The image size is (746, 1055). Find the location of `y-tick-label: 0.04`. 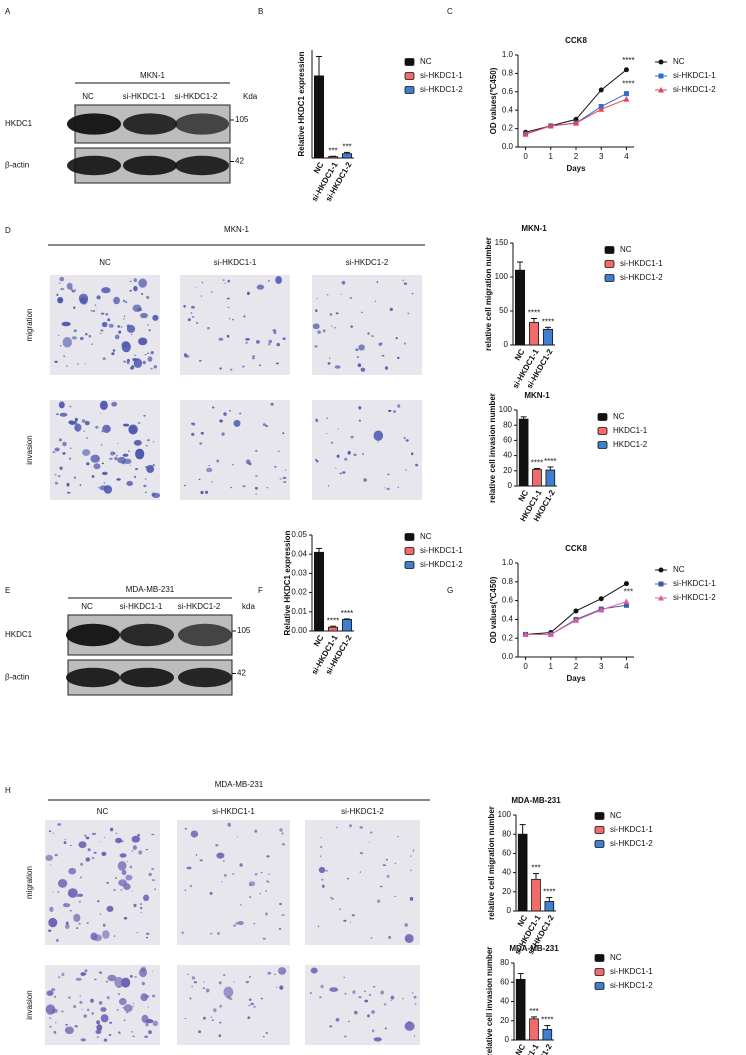

y-tick-label: 0.04 is located at coordinates (299, 553).